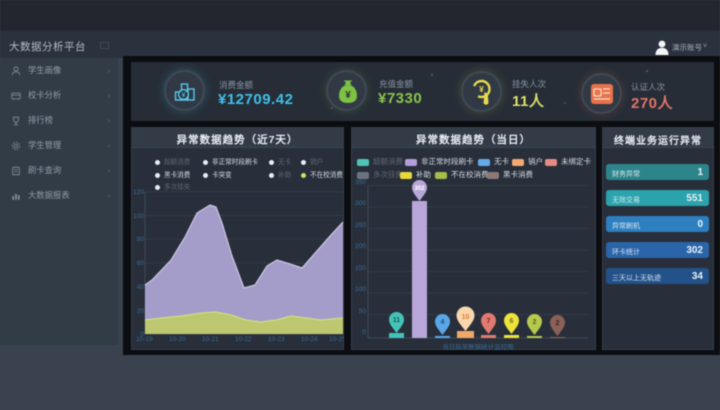  Describe the element at coordinates (466, 317) in the screenshot. I see `svg-text: 10` at that location.